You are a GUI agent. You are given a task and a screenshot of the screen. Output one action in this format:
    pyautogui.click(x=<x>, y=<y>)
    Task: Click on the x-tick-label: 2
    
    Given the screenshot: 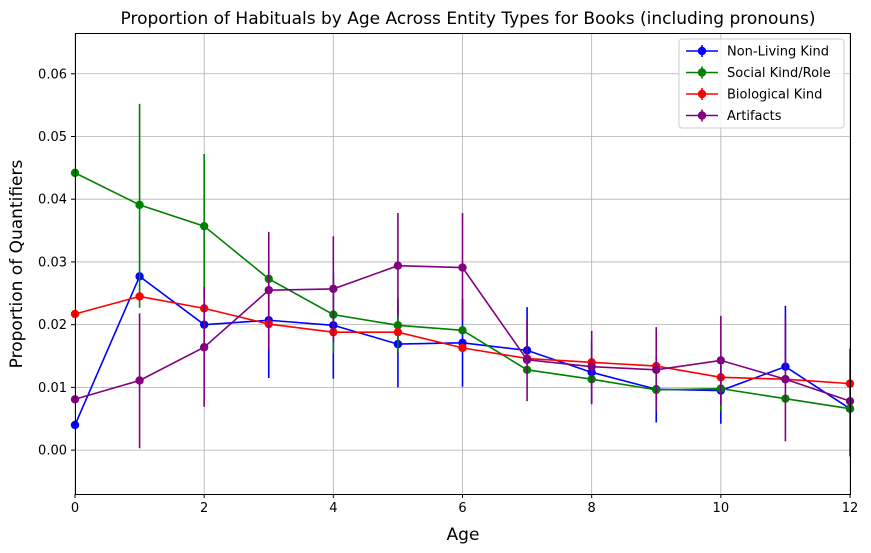 What is the action you would take?
    pyautogui.click(x=204, y=508)
    